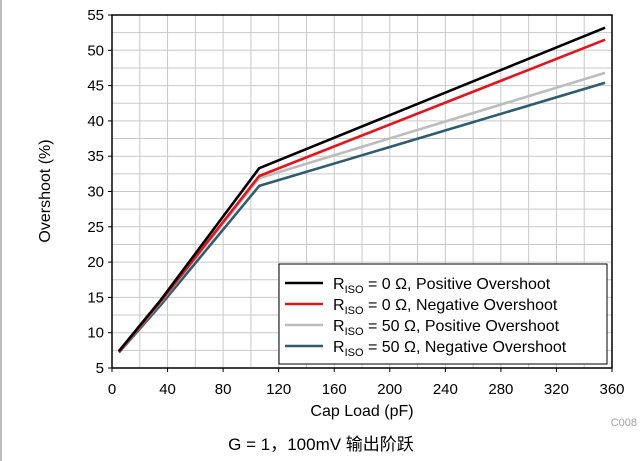 The image size is (641, 461). I want to click on legend-entry: RISO = 0 Ω, Negative Overshoot, so click(421, 307).